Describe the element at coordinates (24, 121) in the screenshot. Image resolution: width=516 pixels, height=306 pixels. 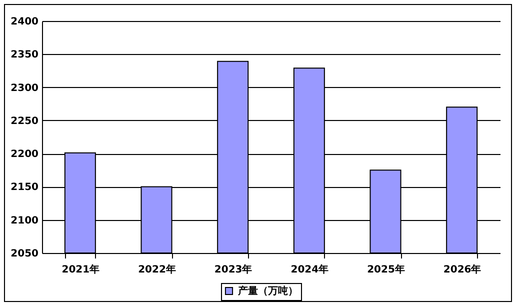
I see `y-tick-label: 2250` at that location.